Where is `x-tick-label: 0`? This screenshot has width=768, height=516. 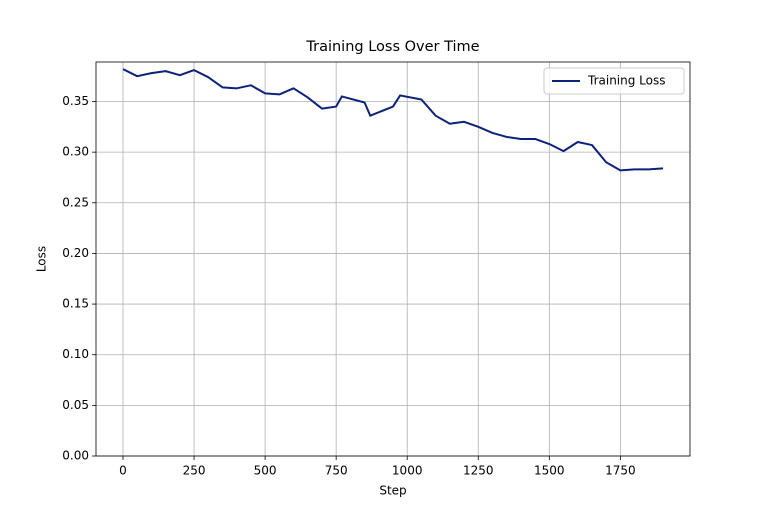 x-tick-label: 0 is located at coordinates (123, 471).